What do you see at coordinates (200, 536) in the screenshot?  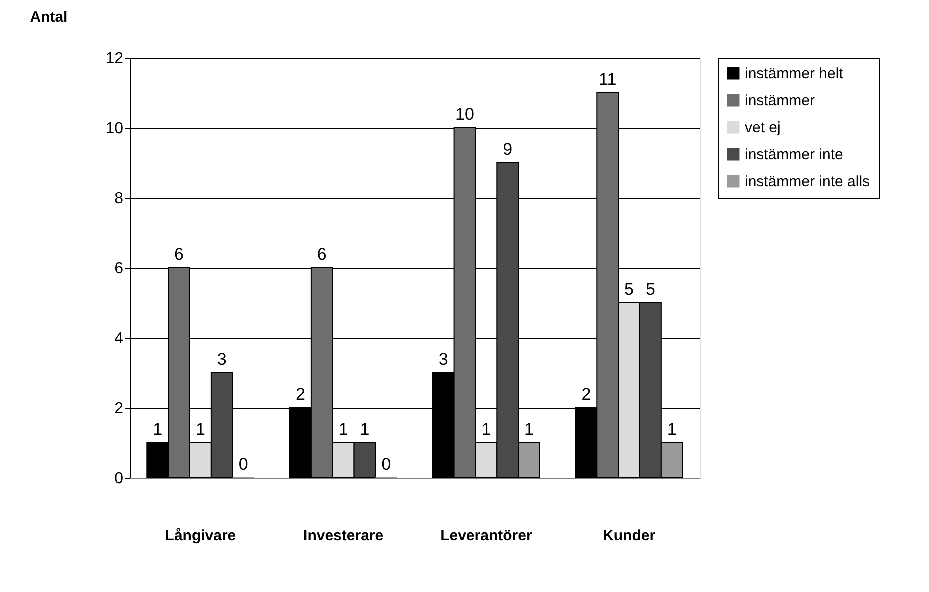 I see `x-tick-label: Långivare` at bounding box center [200, 536].